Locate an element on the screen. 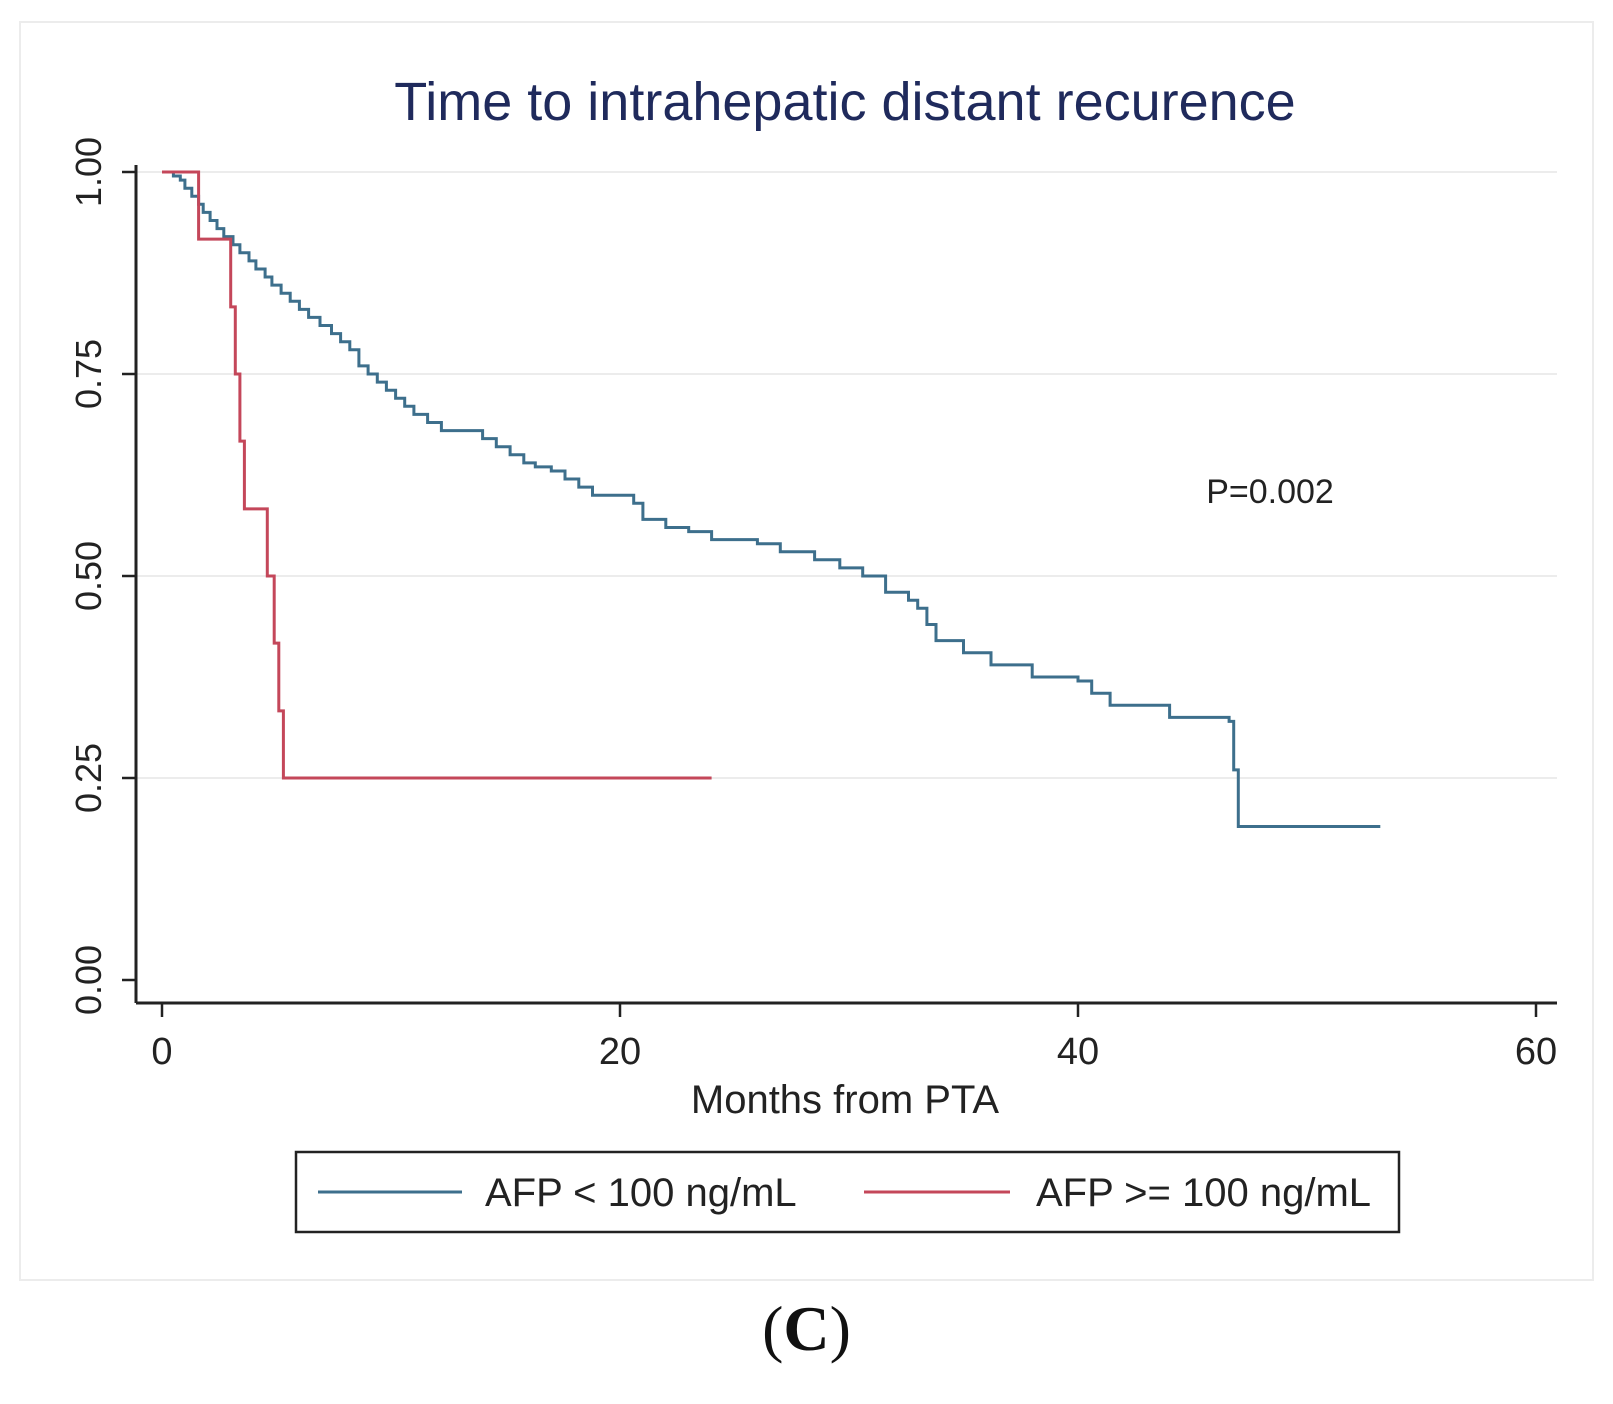 This screenshot has height=1404, width=1613. y-ticks: 0.00 0.25 0.50 0.75 1.00 is located at coordinates (102, 576).